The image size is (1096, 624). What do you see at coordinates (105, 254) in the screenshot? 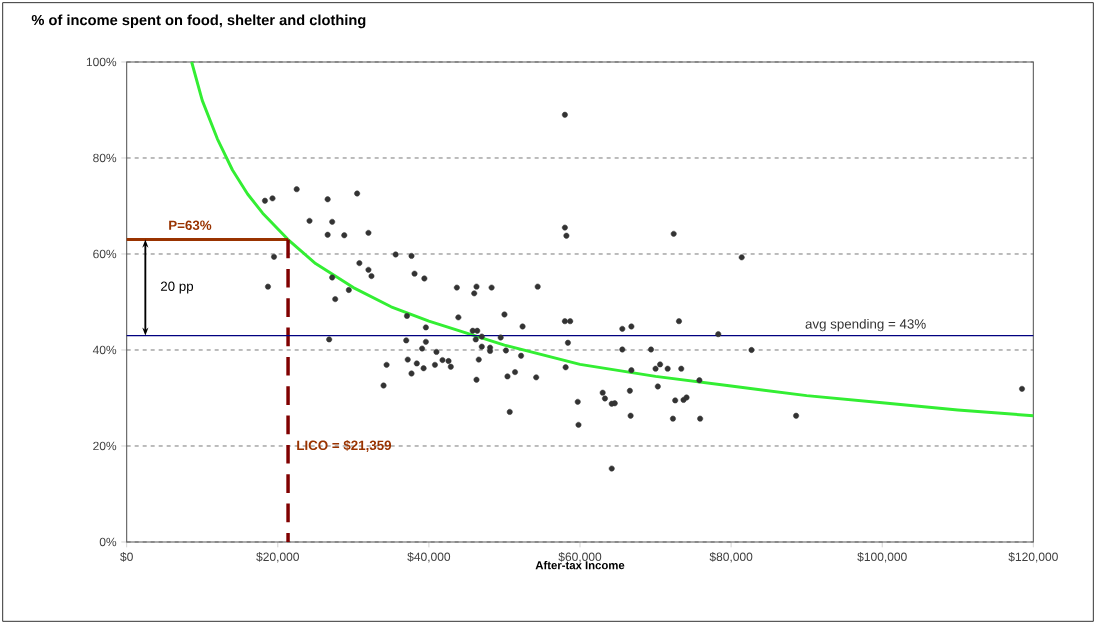
I see `y-tick-label: 60%` at bounding box center [105, 254].